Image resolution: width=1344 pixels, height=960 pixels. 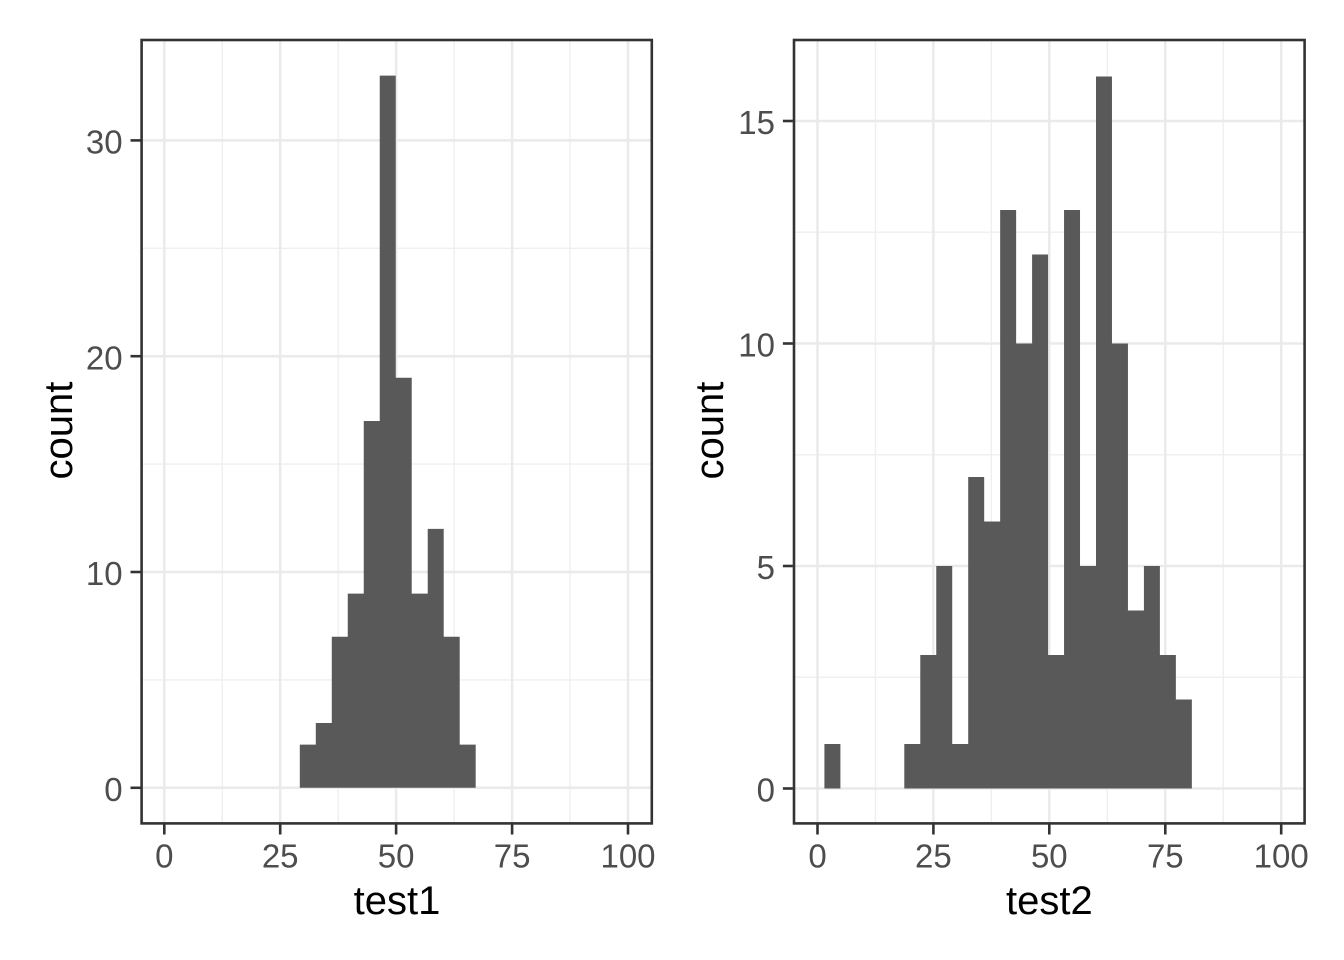 What do you see at coordinates (104, 142) in the screenshot?
I see `svg-text: 30` at bounding box center [104, 142].